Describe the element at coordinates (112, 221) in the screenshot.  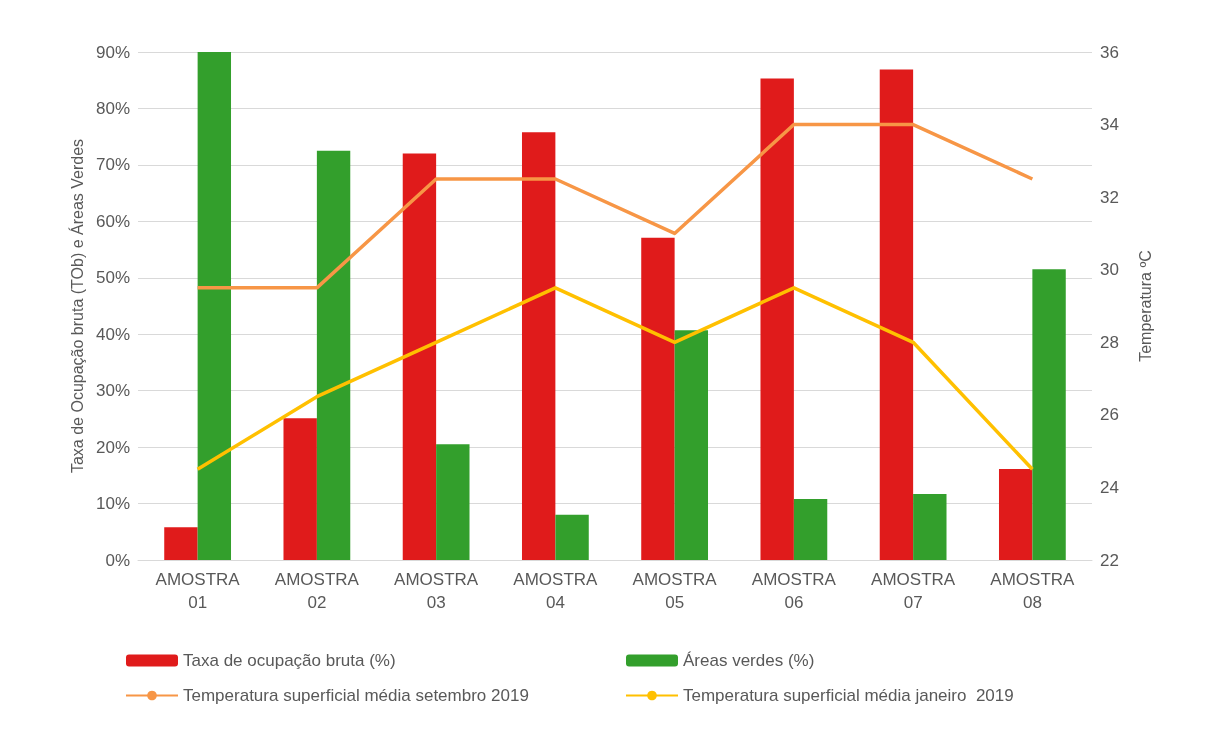
I see `y-tick-label: 60%` at that location.